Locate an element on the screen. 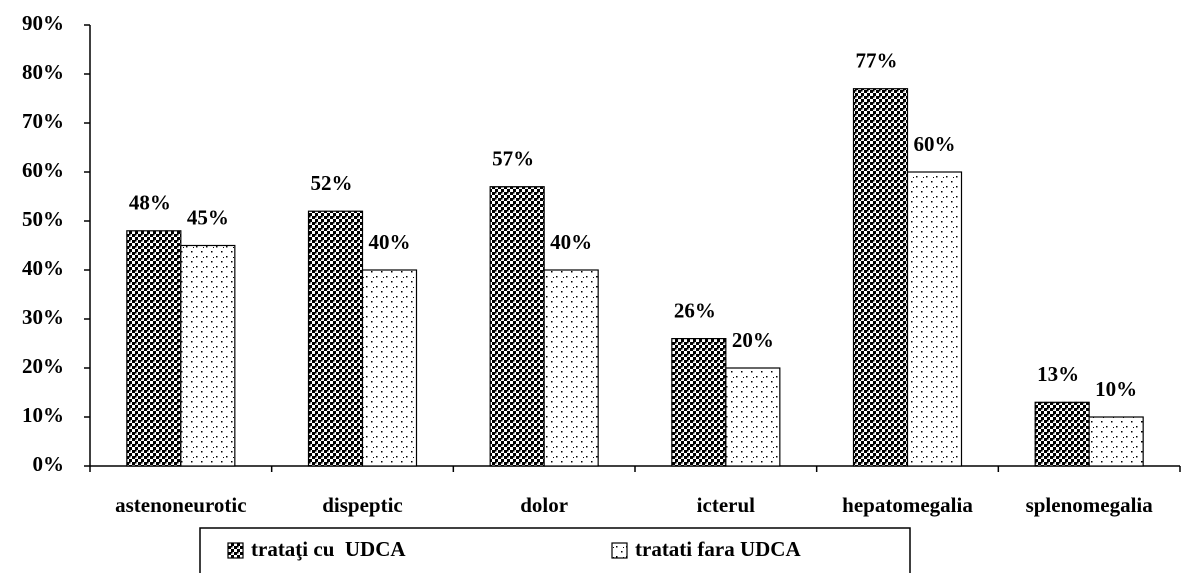 The height and width of the screenshot is (573, 1193). value-label: 77% is located at coordinates (877, 61).